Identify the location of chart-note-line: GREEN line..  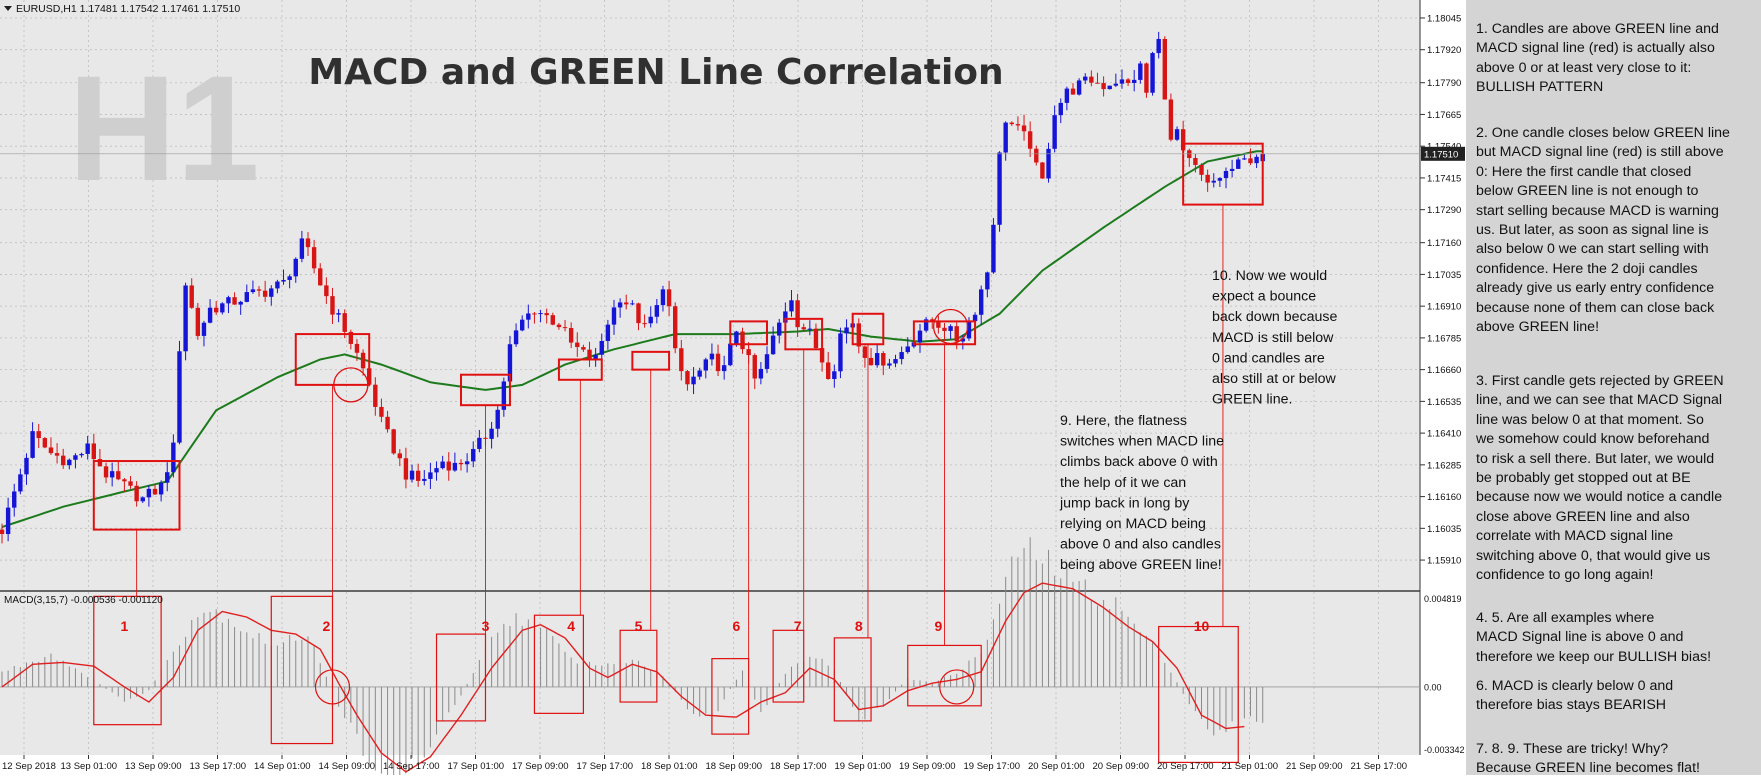
(1252, 400).